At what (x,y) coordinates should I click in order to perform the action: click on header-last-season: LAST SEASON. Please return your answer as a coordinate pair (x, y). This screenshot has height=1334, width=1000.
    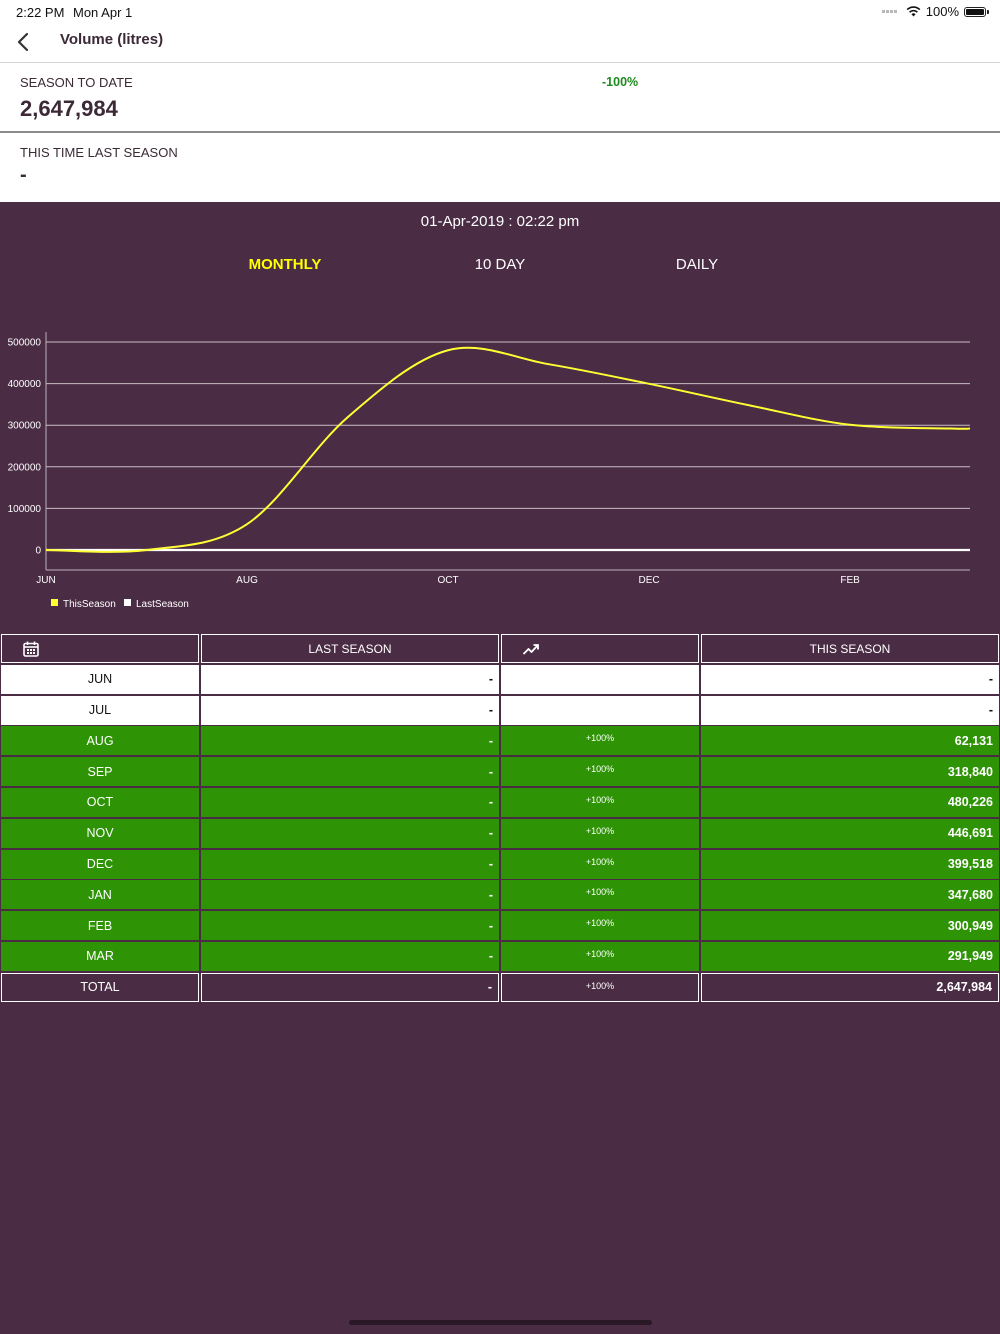
    Looking at the image, I should click on (350, 648).